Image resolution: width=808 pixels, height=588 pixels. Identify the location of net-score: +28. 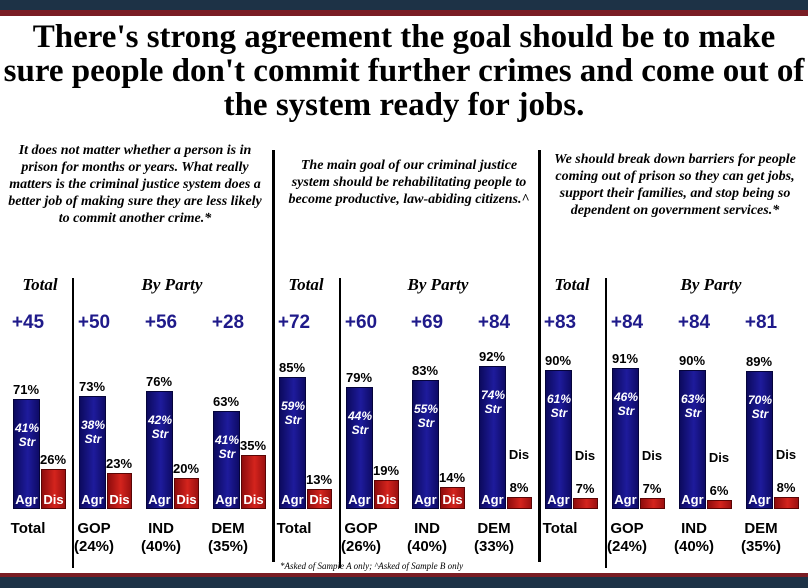
(228, 322).